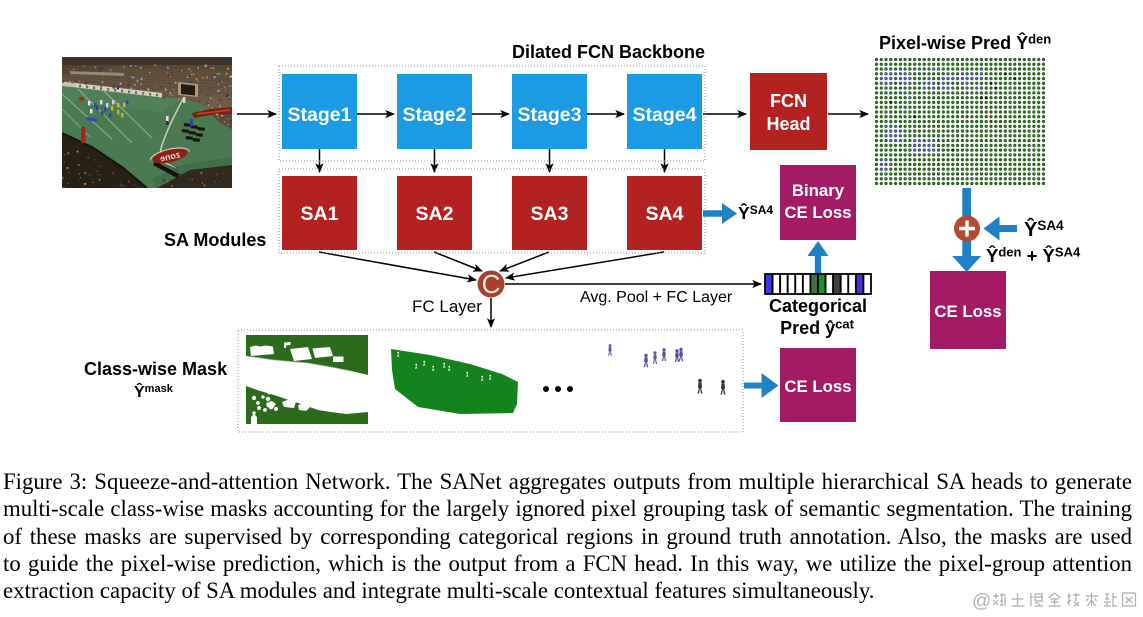  I want to click on svg-text: Stage1, so click(320, 115).